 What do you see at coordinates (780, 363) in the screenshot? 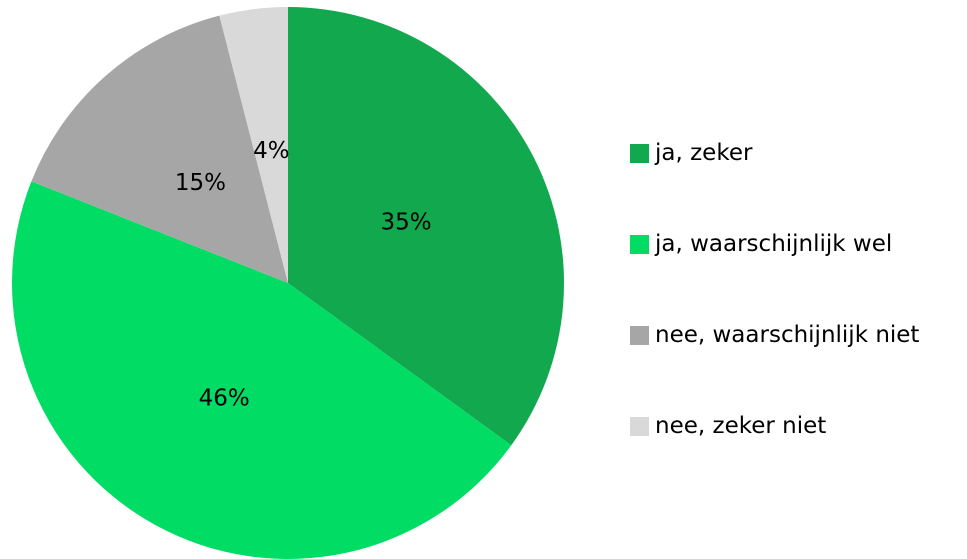
I see `legend-item: nee, waarschijnlijk niet` at bounding box center [780, 363].